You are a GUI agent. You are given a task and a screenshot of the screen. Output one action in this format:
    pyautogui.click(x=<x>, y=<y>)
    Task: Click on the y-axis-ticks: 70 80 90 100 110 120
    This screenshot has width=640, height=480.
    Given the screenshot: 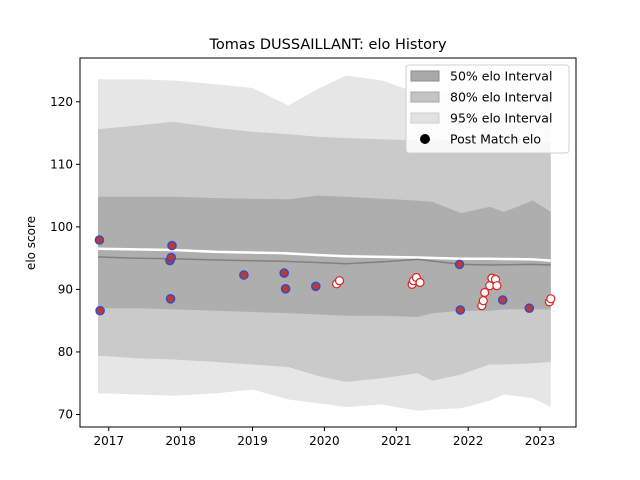 What is the action you would take?
    pyautogui.click(x=65, y=258)
    